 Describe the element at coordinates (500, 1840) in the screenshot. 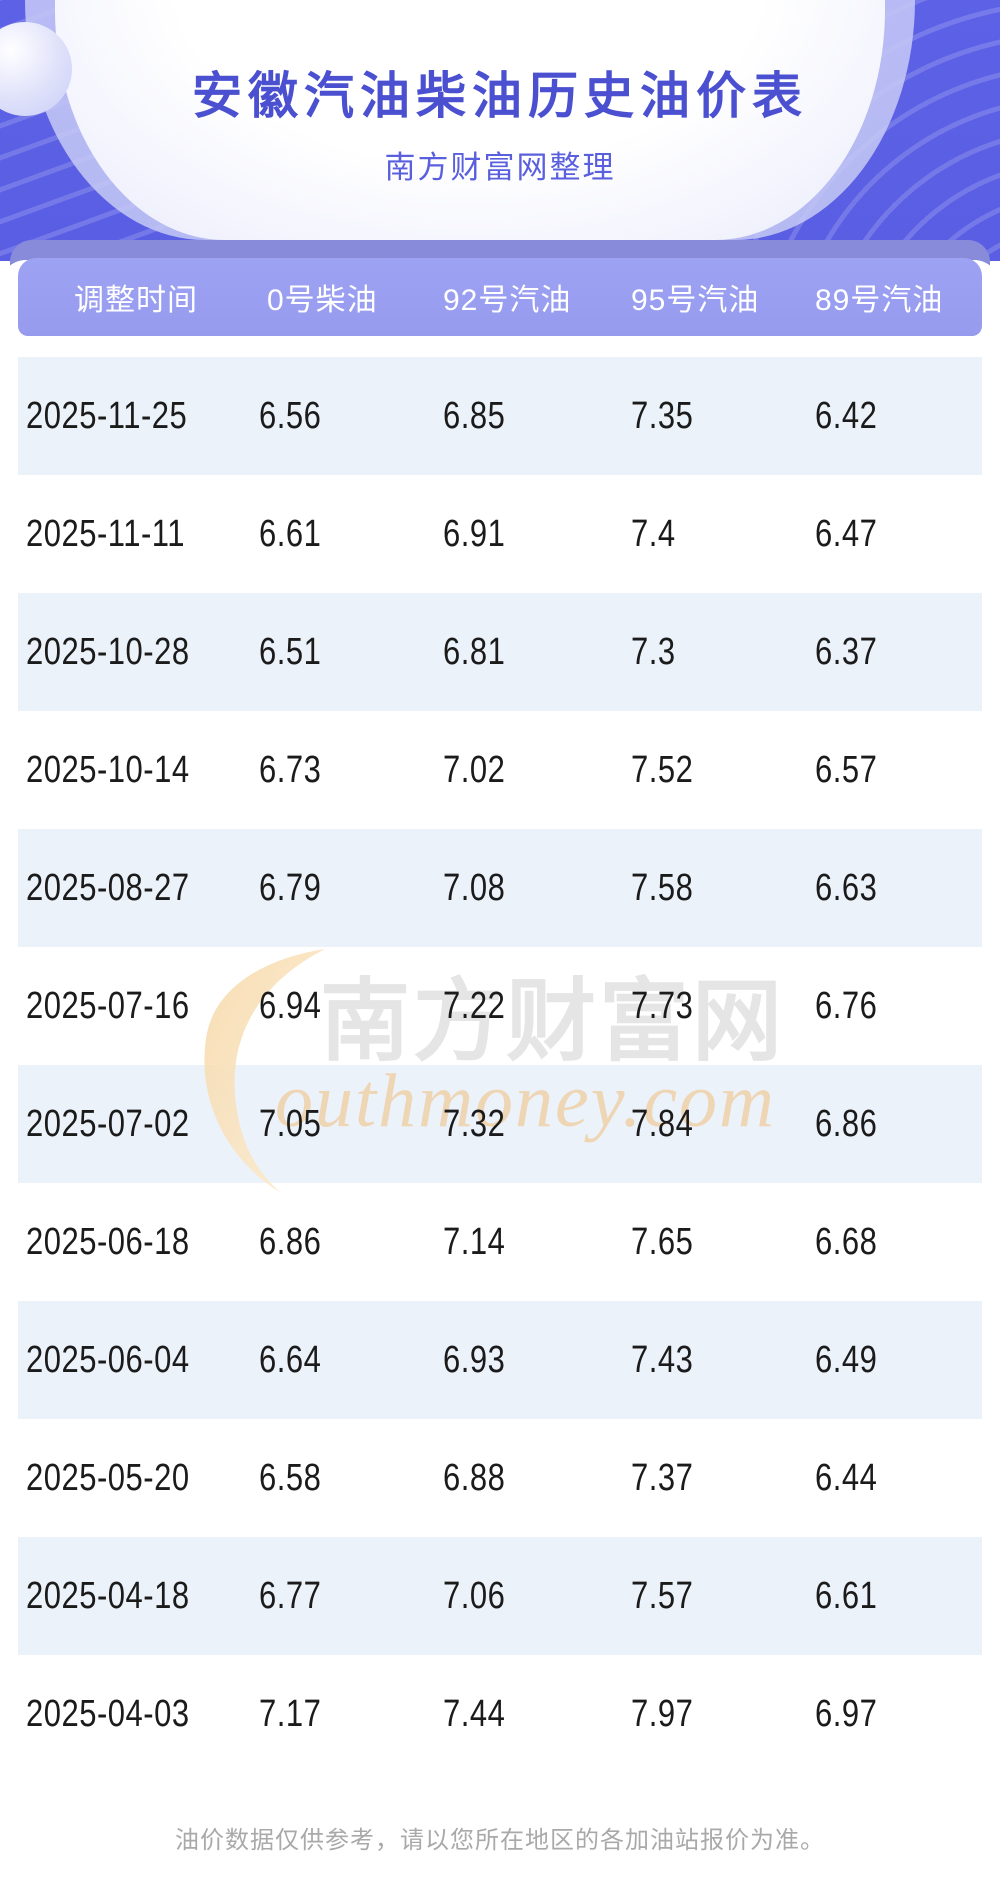

I see `footer-disclaimer: 油价数据仅供参考，请以您所在地区的各加油站报价为准。` at that location.